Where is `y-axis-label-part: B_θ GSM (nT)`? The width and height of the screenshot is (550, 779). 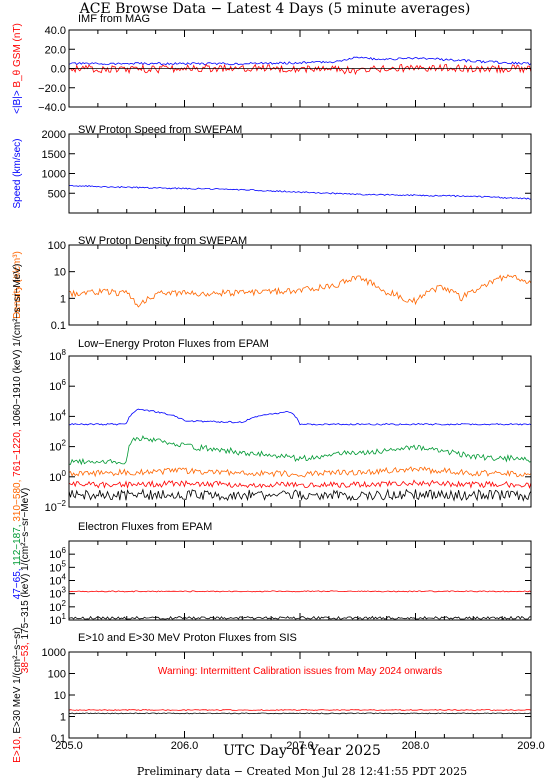 y-axis-label-part: B_θ GSM (nT) is located at coordinates (17, 56).